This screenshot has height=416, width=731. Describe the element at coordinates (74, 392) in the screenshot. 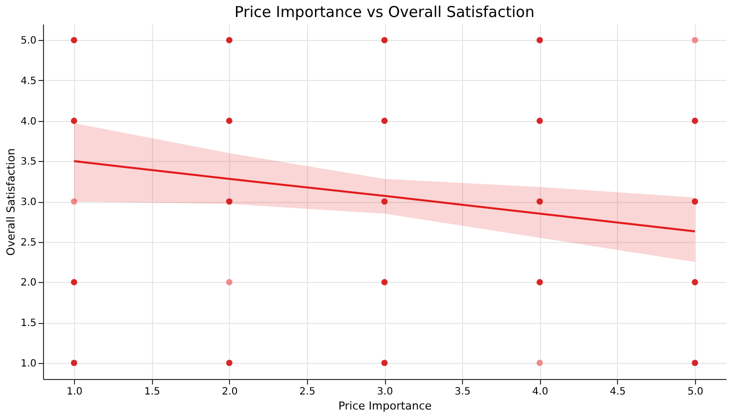

I see `x-tick-label: 1.0` at that location.